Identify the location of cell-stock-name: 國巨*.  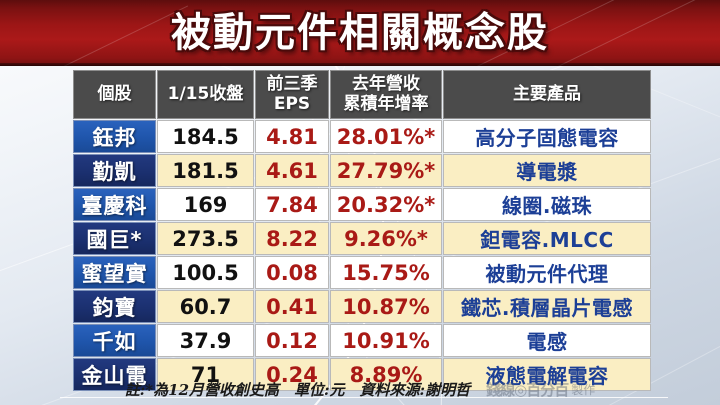
(114, 238).